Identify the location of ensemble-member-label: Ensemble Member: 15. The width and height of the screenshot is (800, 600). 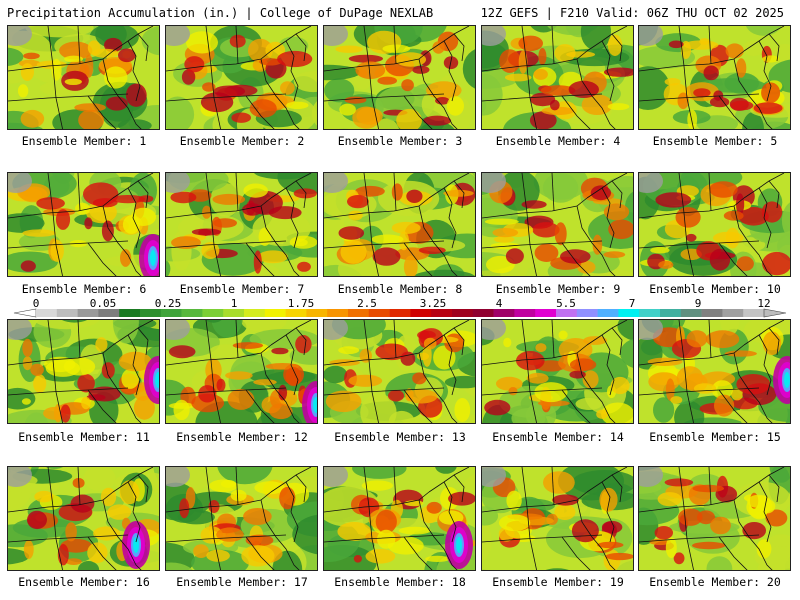
(715, 437).